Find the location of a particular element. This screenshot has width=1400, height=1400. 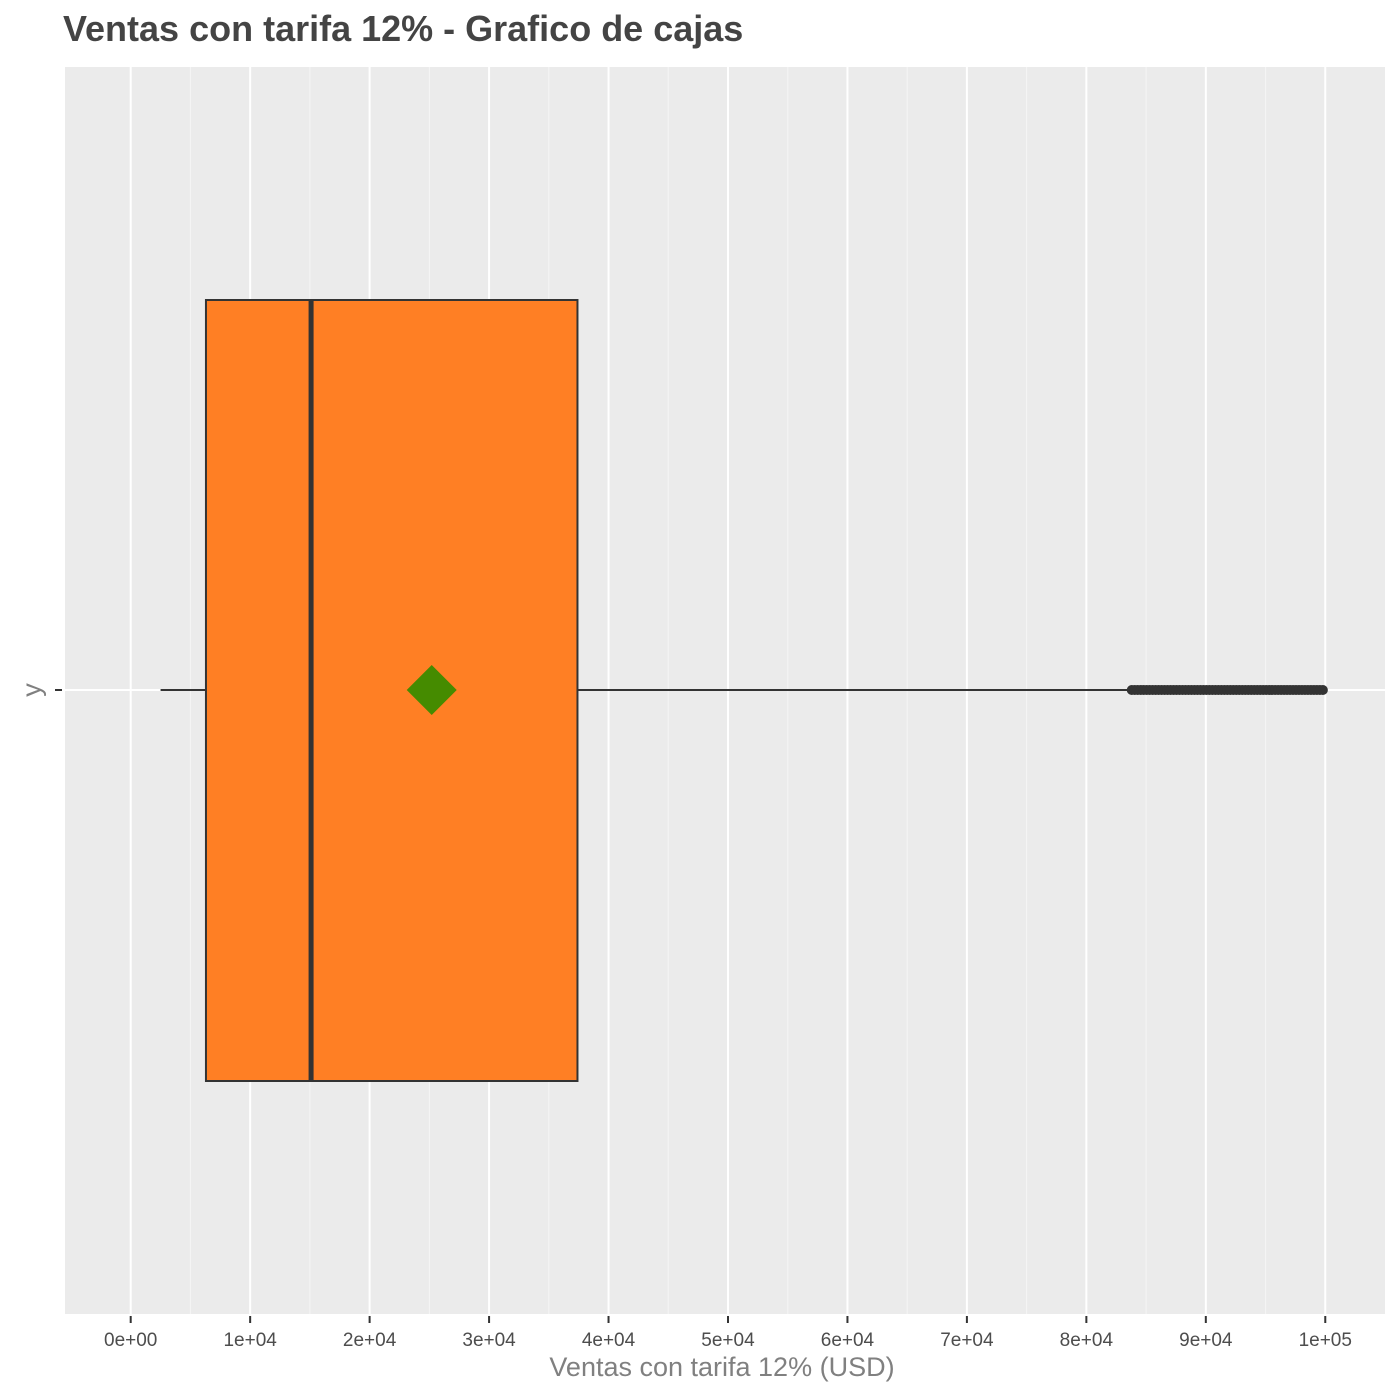

x-axis-label: Ventas con tarifa 12% (USD) is located at coordinates (722, 1367).